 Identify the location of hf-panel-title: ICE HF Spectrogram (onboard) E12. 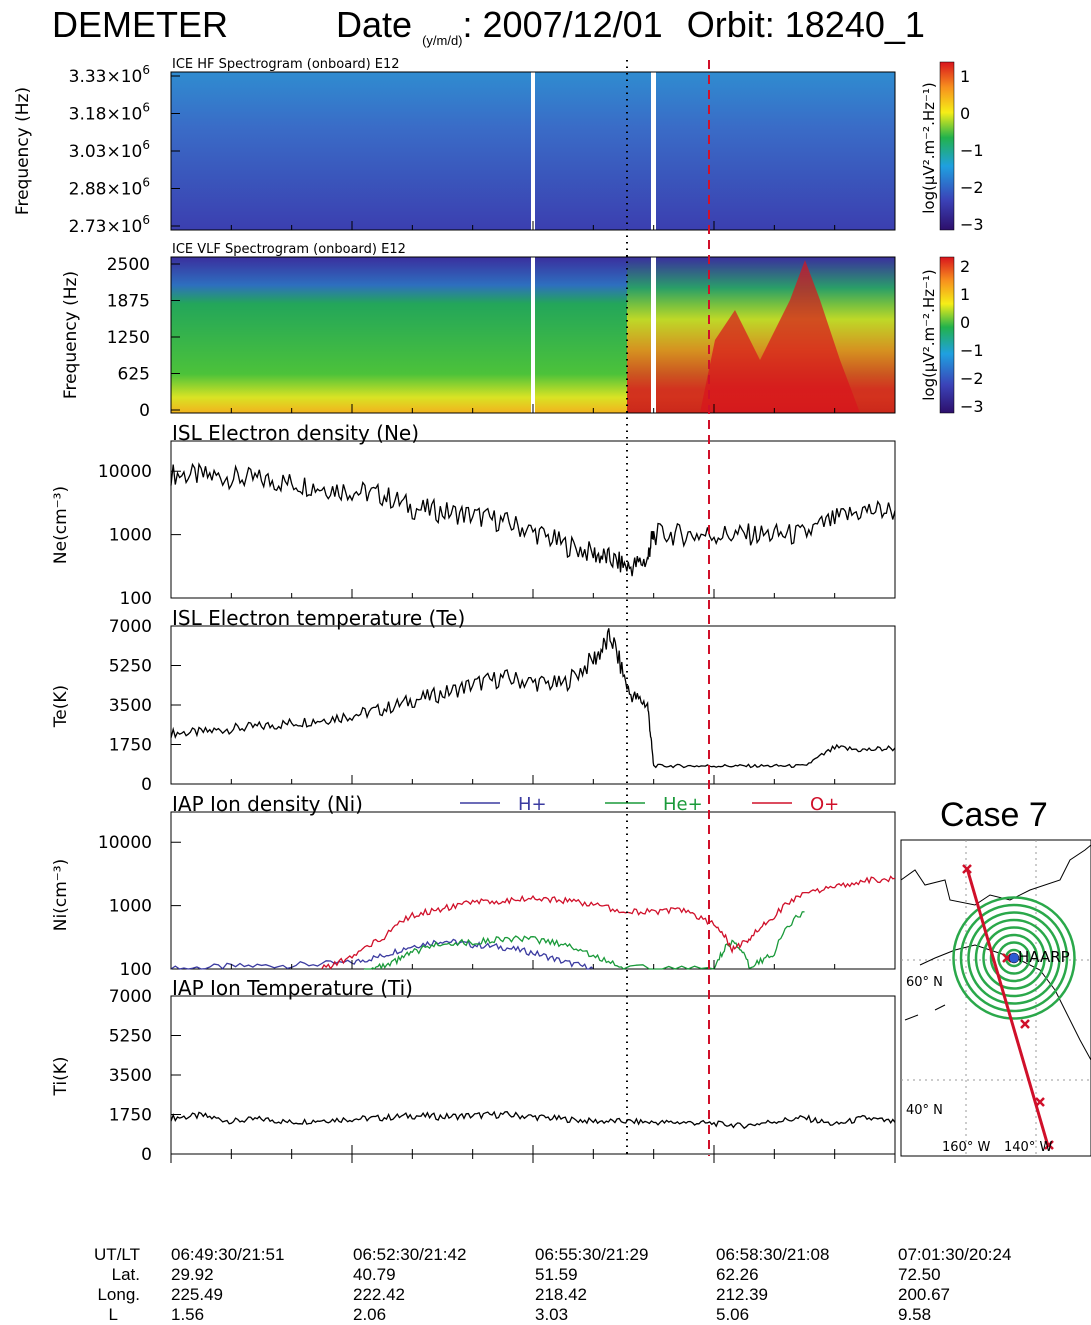
(286, 64).